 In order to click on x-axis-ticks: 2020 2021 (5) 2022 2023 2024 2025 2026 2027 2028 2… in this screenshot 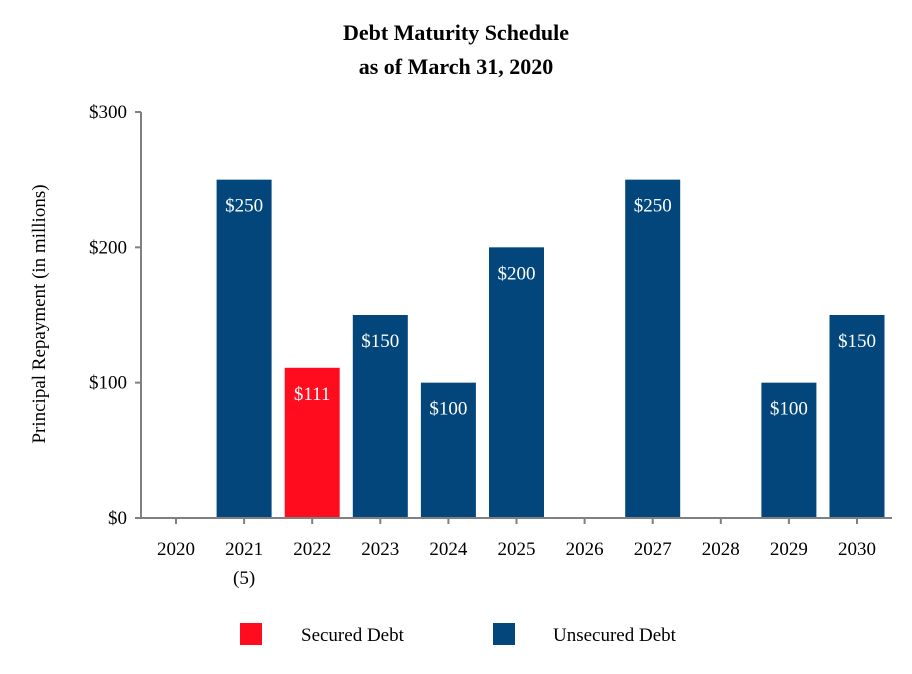, I will do `click(516, 553)`.